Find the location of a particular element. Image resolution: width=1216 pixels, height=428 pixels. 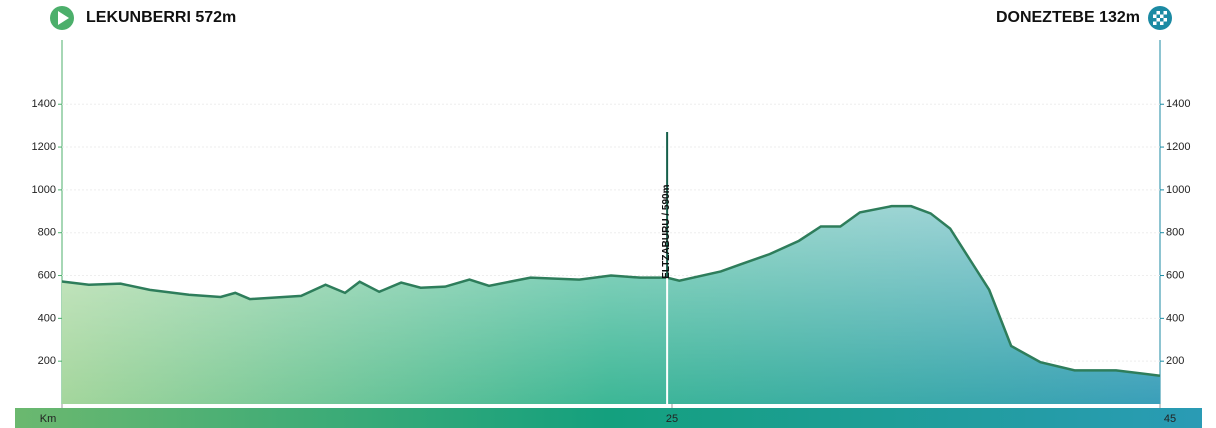

y-tick-label: 1400 is located at coordinates (44, 104).